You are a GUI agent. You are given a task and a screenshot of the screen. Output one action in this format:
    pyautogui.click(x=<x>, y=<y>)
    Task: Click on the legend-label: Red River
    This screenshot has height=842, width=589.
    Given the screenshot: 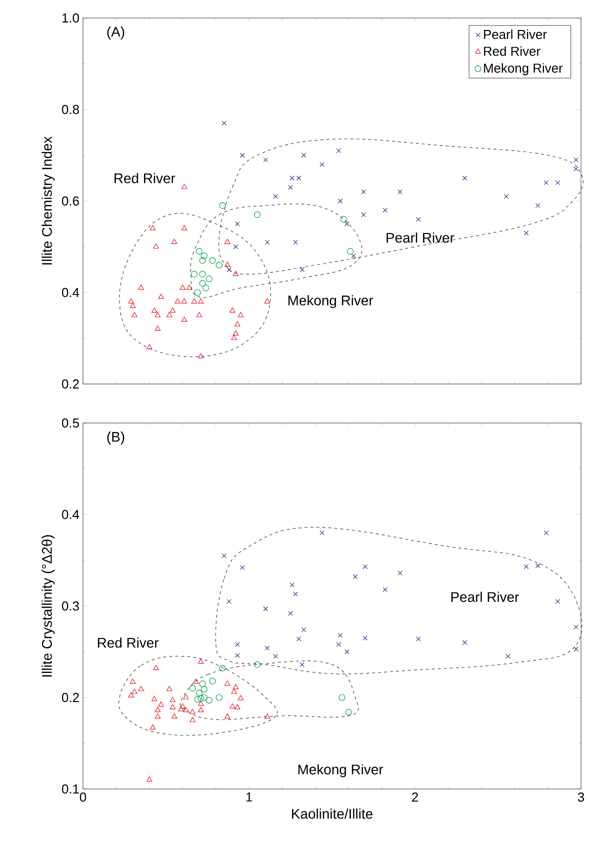 What is the action you would take?
    pyautogui.click(x=512, y=51)
    